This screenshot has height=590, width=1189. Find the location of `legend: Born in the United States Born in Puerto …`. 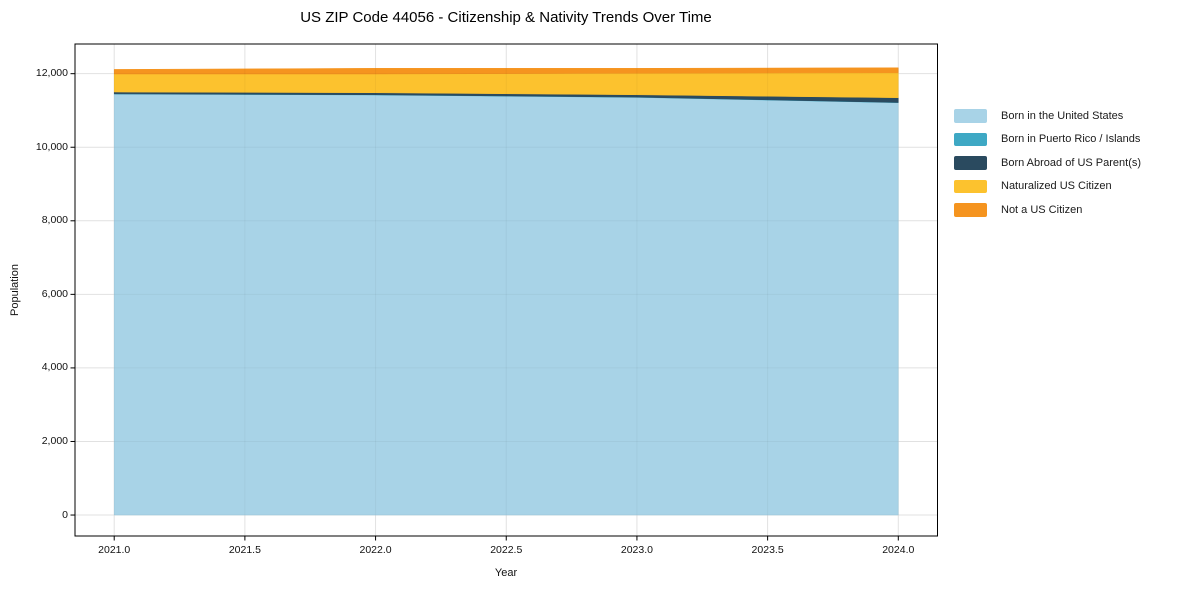

legend: Born in the United States Born in Puerto … is located at coordinates (1047, 168).